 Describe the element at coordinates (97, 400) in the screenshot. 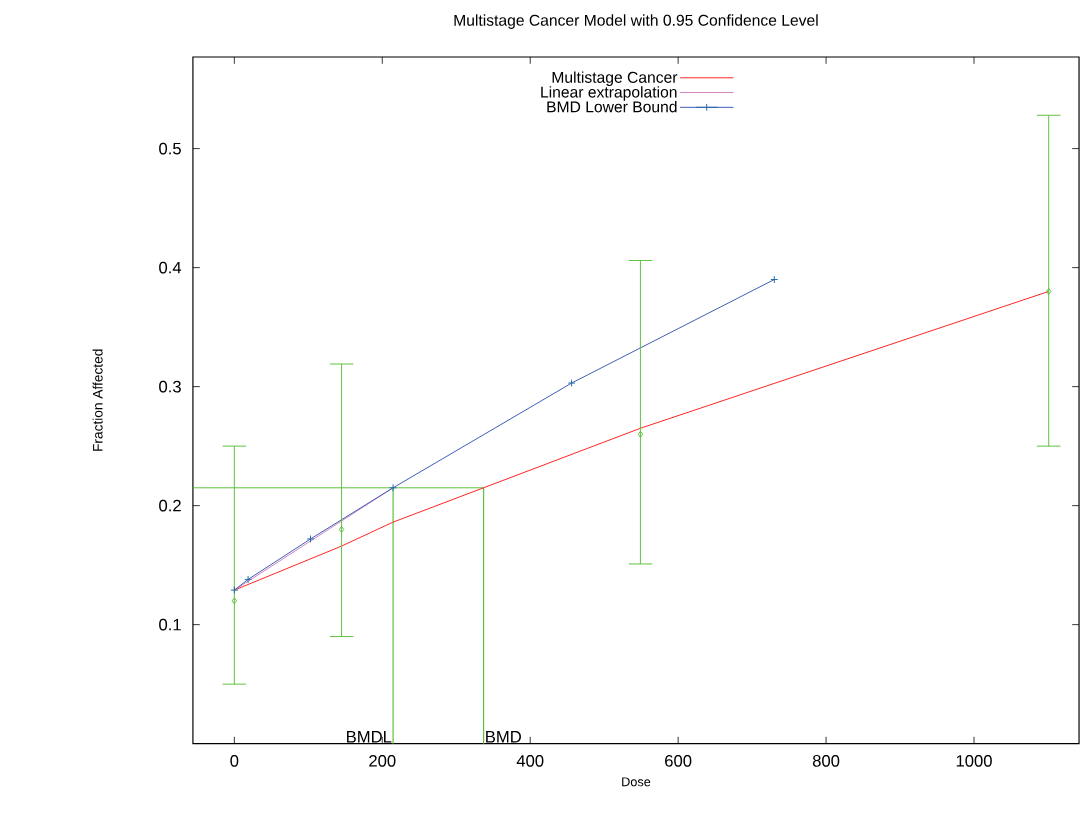

I see `y-axis-title: Fraction Affected` at that location.